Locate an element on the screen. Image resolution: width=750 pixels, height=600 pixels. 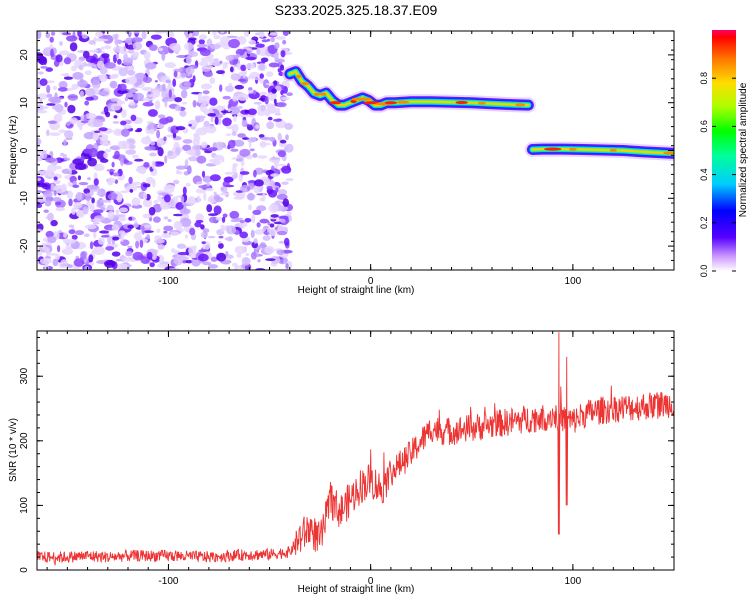
ridge-peak is located at coordinates (353, 101).